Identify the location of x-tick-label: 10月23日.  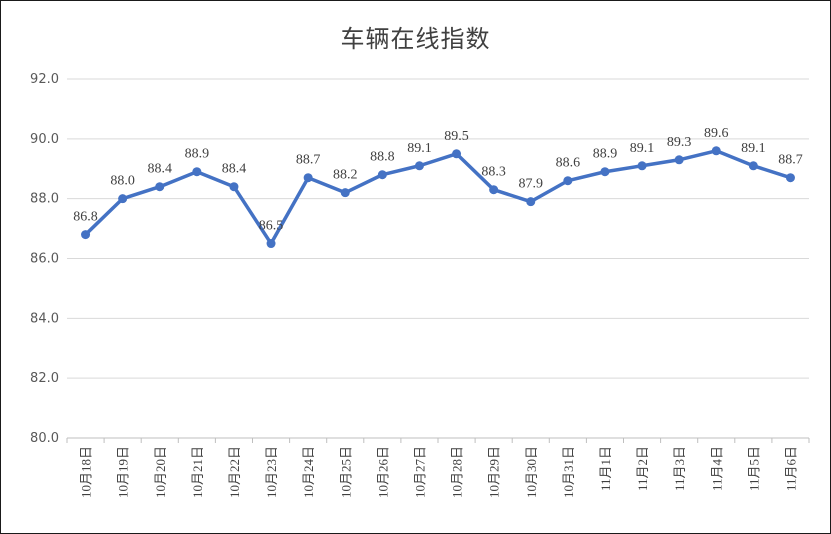
(271, 472).